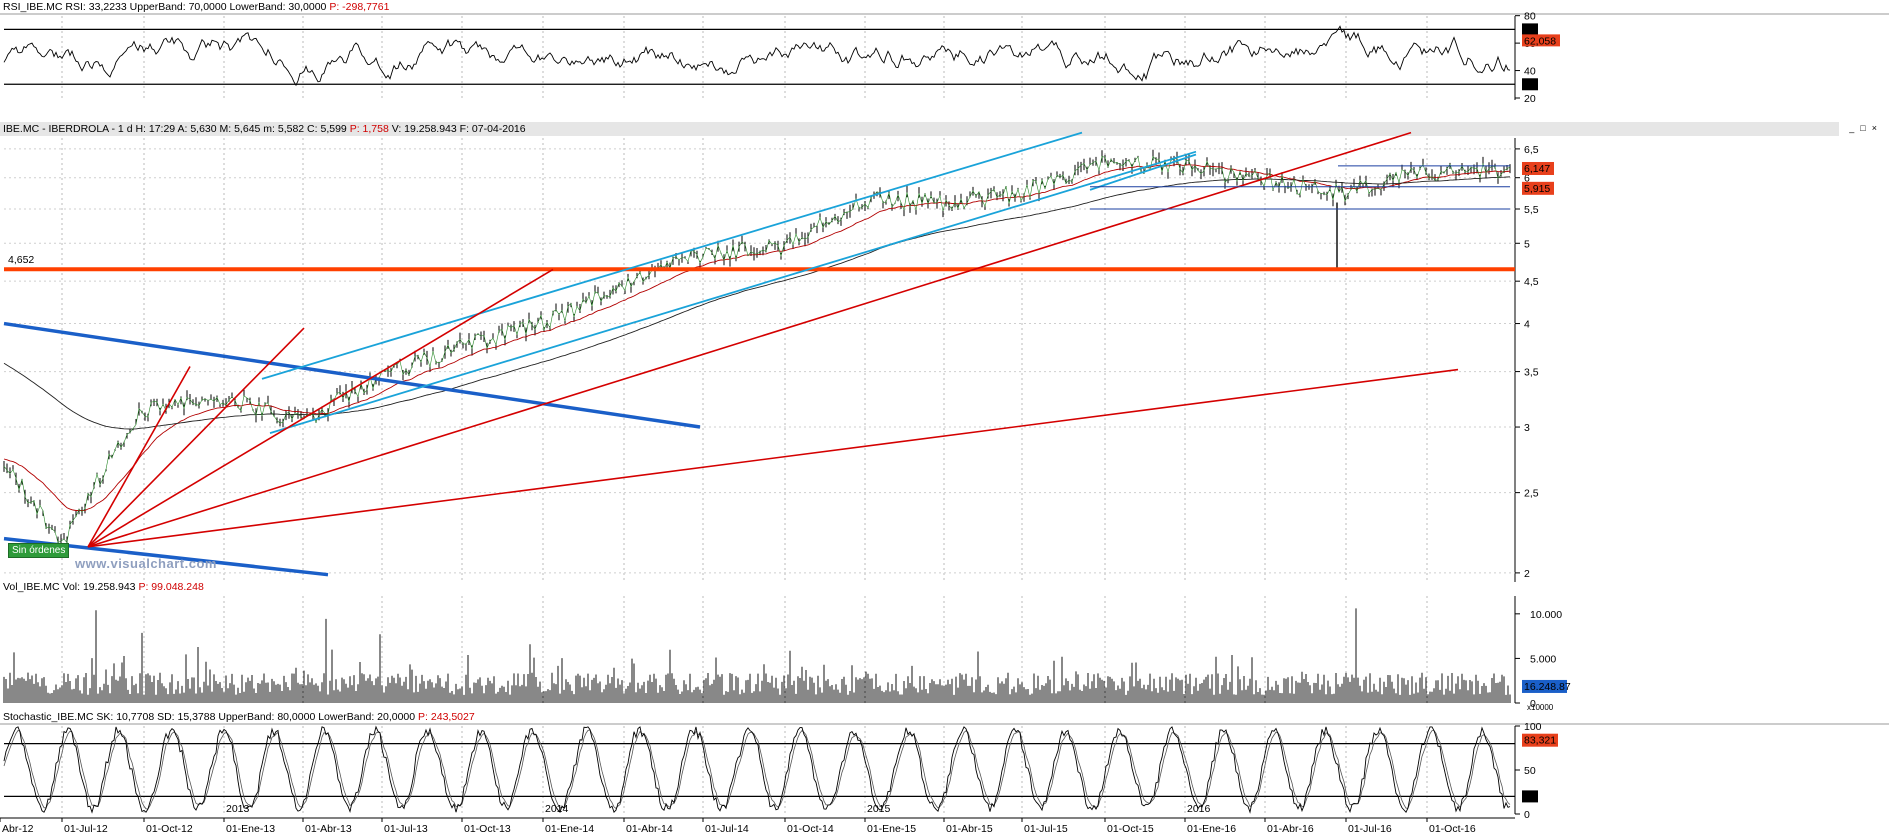 This screenshot has width=1889, height=838. I want to click on x-tick-label: 01-Oct-14, so click(810, 829).